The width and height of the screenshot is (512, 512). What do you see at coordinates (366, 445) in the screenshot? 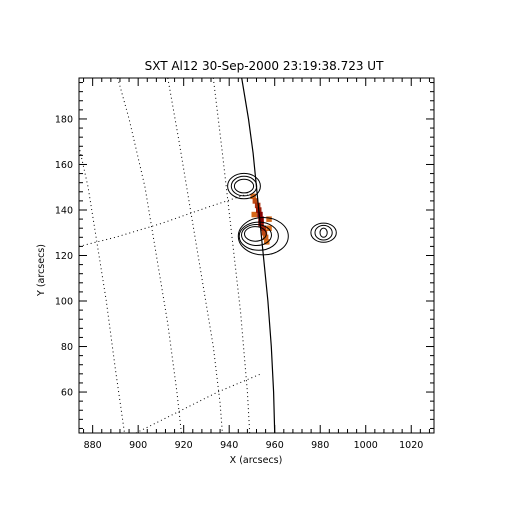
I see `x-tick-label: 1000` at bounding box center [366, 445].